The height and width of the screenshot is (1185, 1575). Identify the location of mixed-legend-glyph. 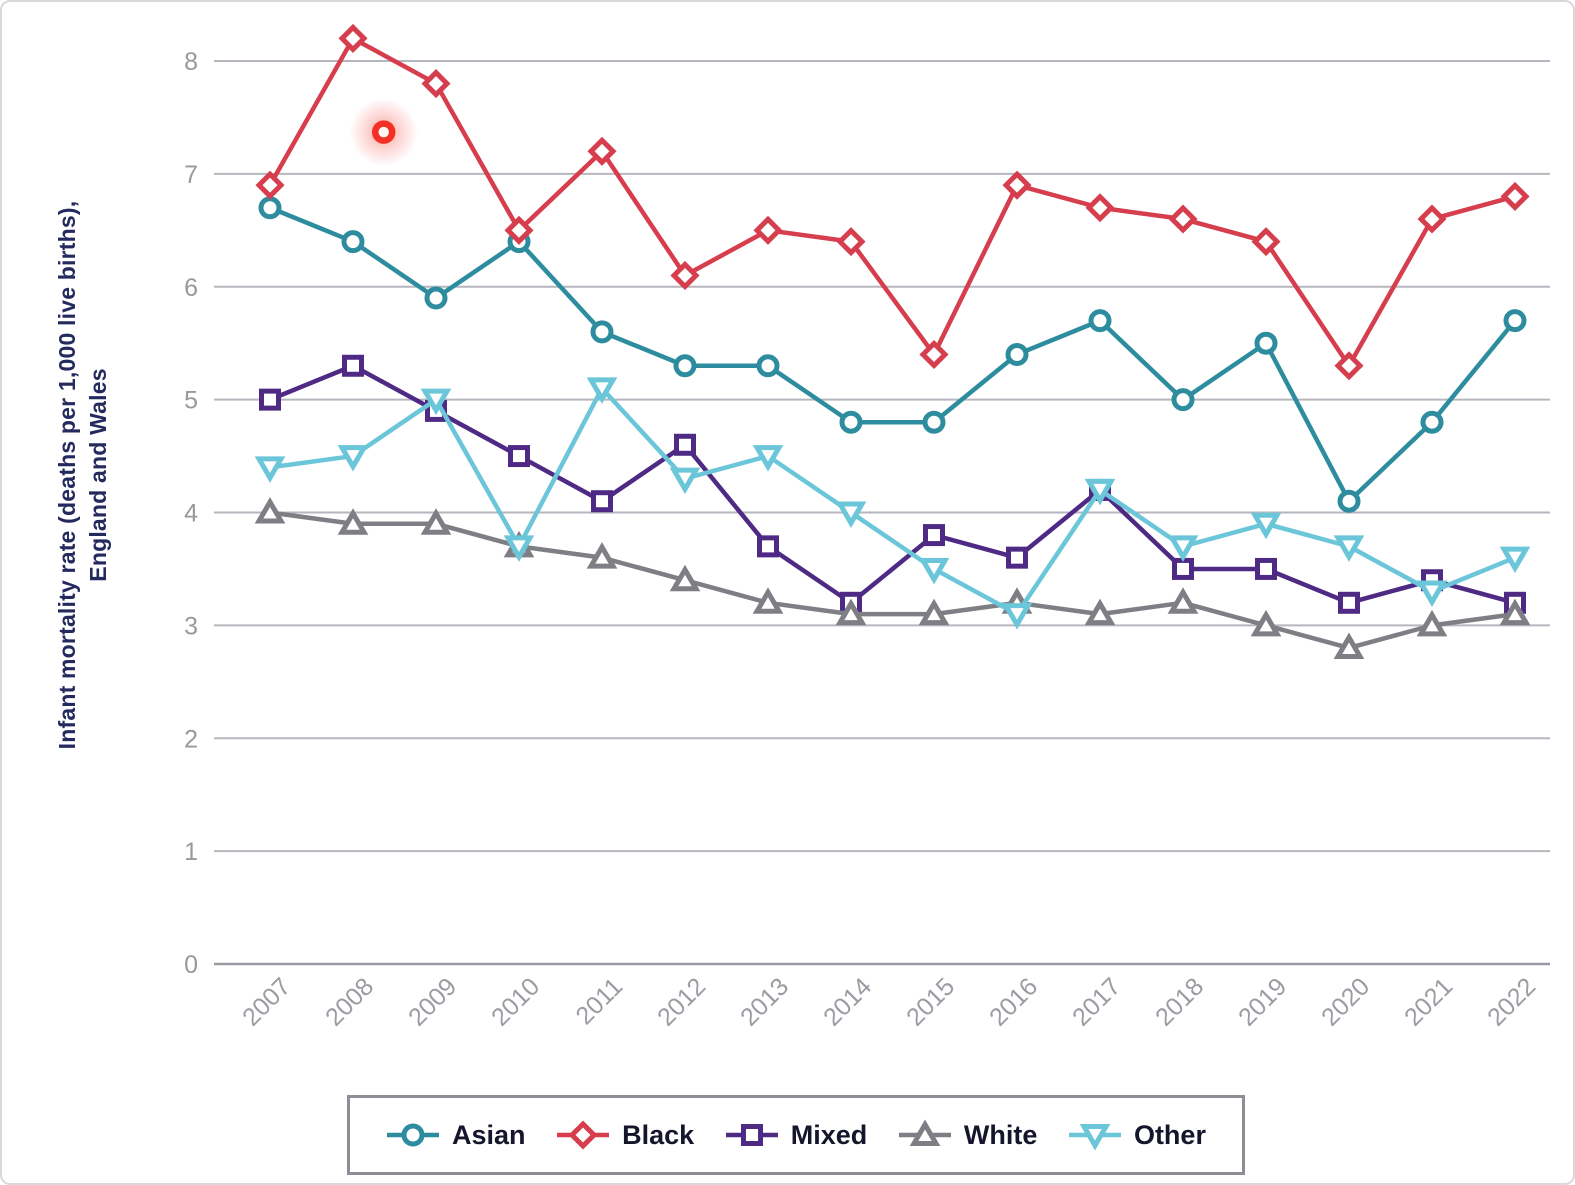
(751, 1135).